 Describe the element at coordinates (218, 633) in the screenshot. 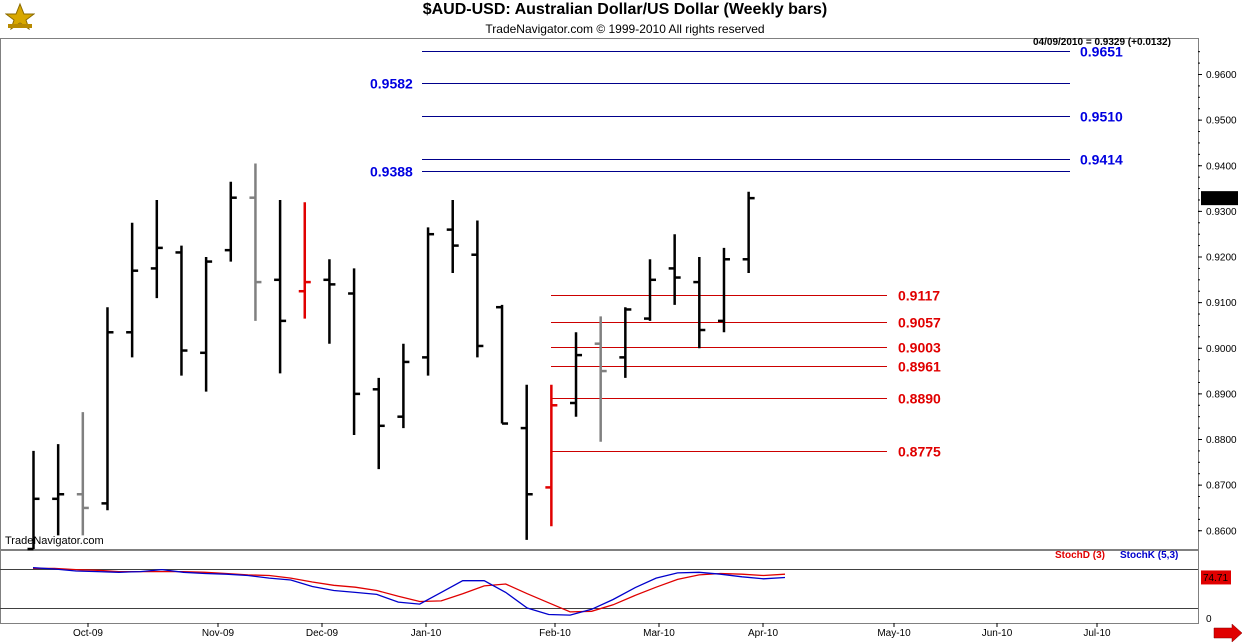

I see `x-tick-label: Nov-09` at that location.